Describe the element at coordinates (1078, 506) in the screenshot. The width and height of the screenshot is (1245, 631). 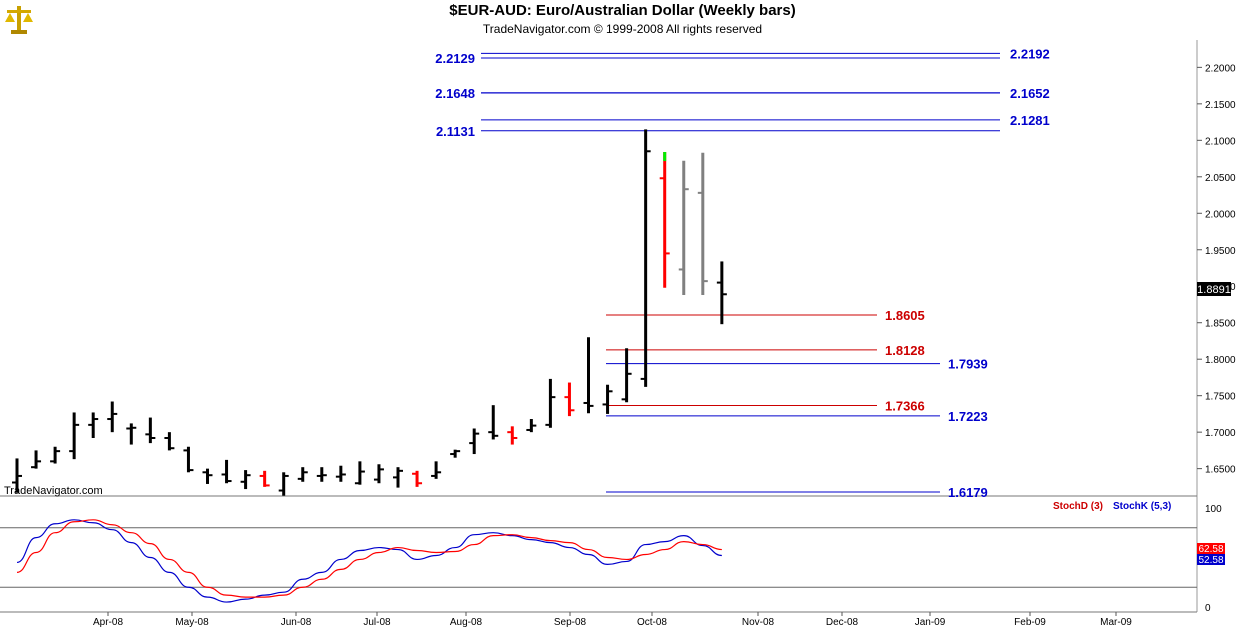
I see `stoch-d-legend: StochD (3)` at that location.